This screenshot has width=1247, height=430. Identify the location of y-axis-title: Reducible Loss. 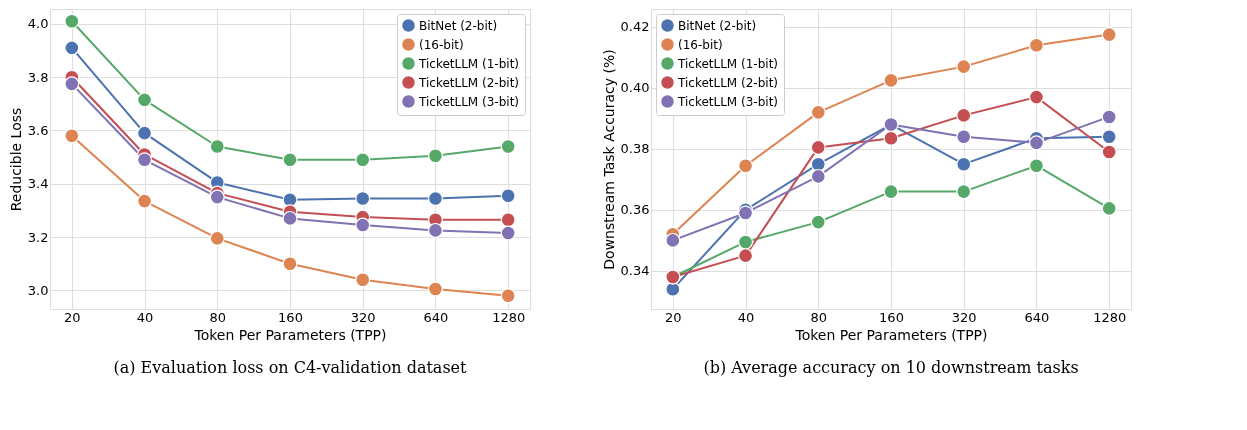
(15, 159).